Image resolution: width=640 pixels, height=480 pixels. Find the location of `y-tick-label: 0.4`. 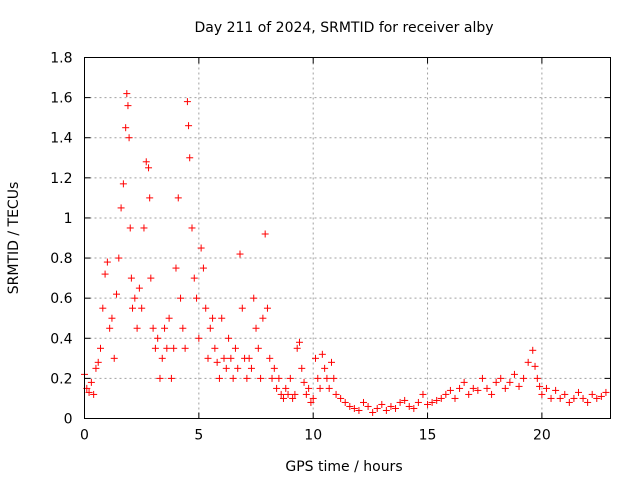

y-tick-label: 0.4 is located at coordinates (61, 339).